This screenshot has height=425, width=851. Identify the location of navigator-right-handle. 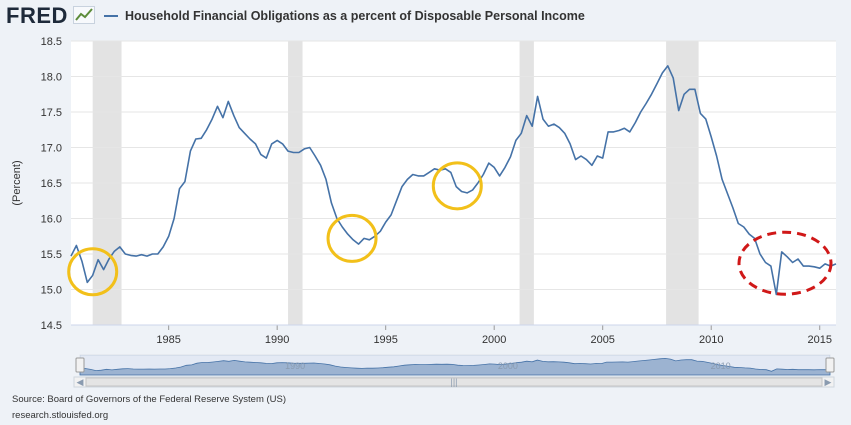
(830, 365).